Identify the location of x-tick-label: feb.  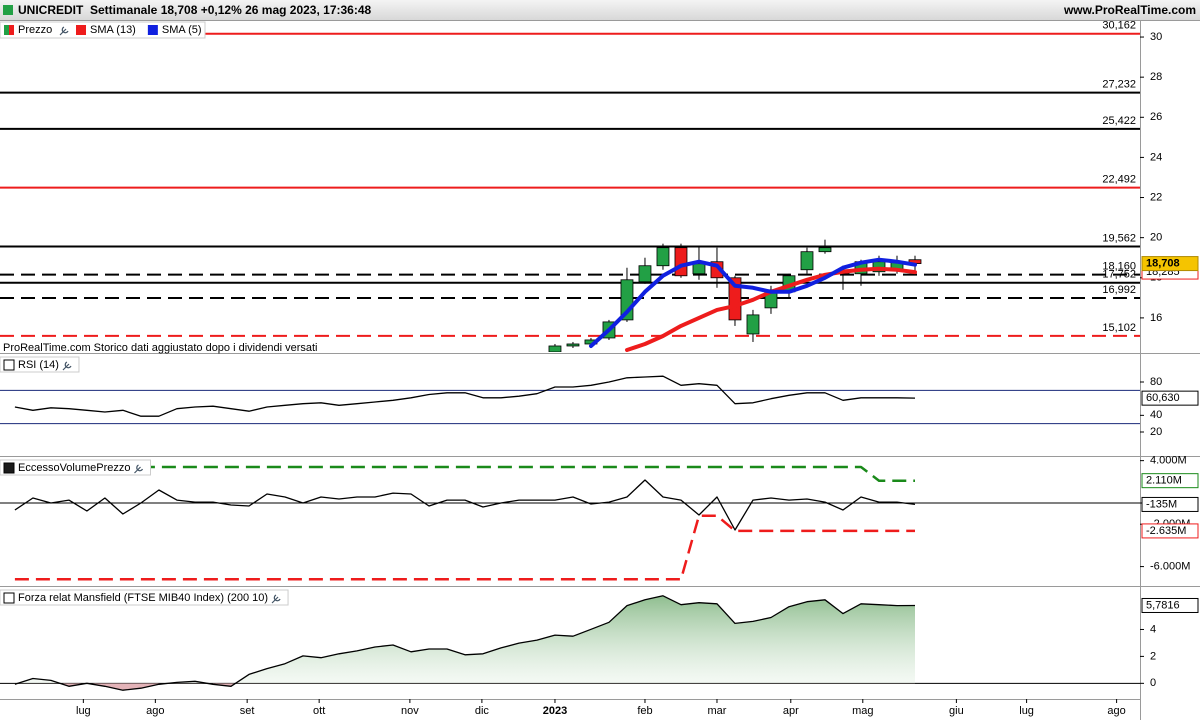
(644, 711).